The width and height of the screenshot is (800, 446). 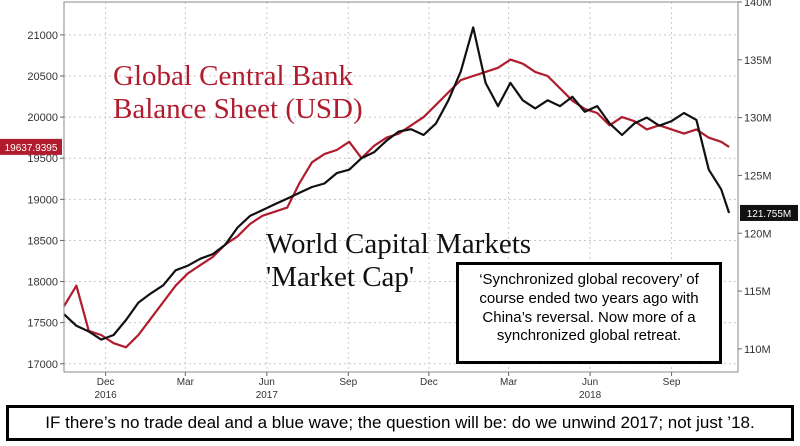 I want to click on central-bank-series-label: Global Central Bank Balance Sheet (USD), so click(x=238, y=93).